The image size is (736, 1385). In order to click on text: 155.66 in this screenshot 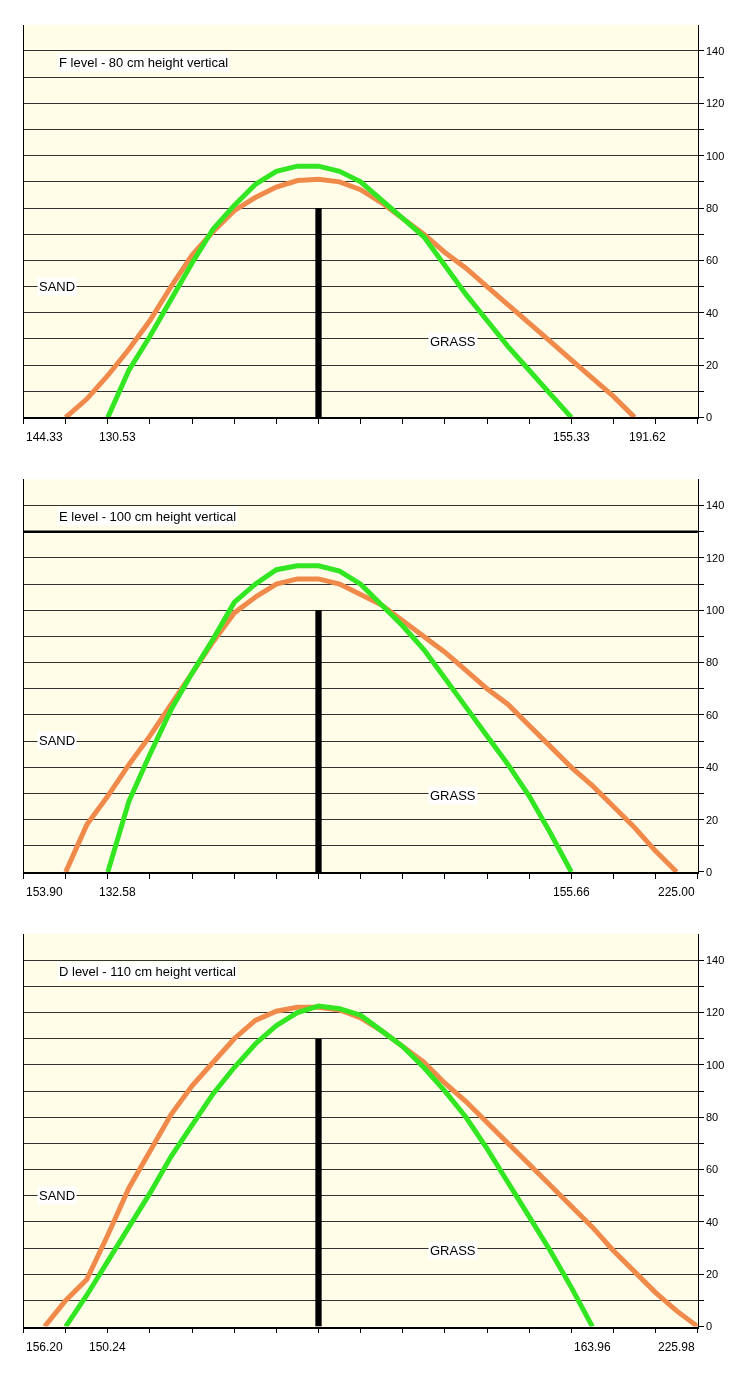, I will do `click(572, 892)`.